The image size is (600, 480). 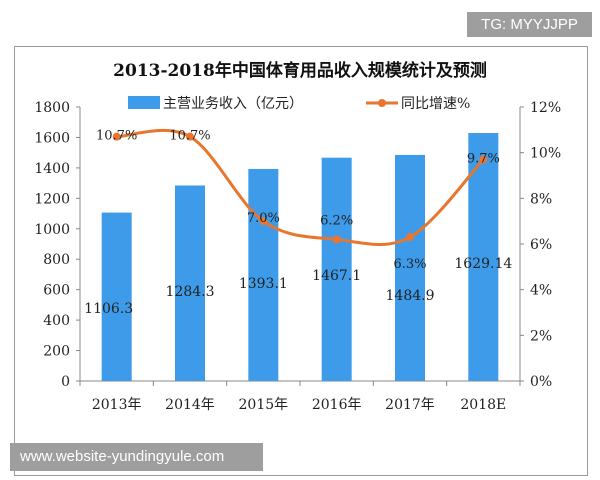 What do you see at coordinates (56, 291) in the screenshot?
I see `left-tick-label: 600` at bounding box center [56, 291].